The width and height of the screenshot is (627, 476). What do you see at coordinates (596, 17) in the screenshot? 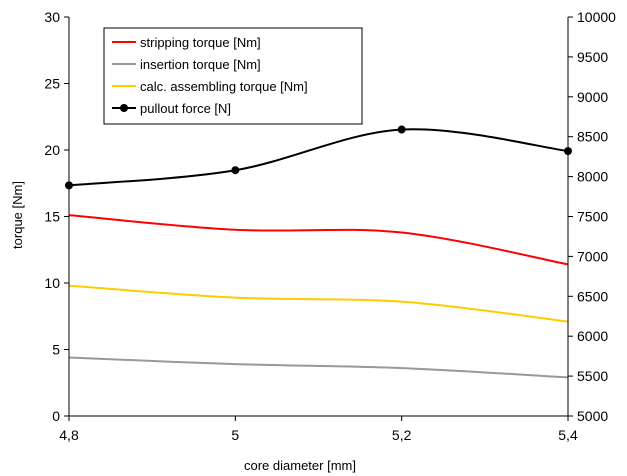
I see `y2-tick-label: 10000` at bounding box center [596, 17].